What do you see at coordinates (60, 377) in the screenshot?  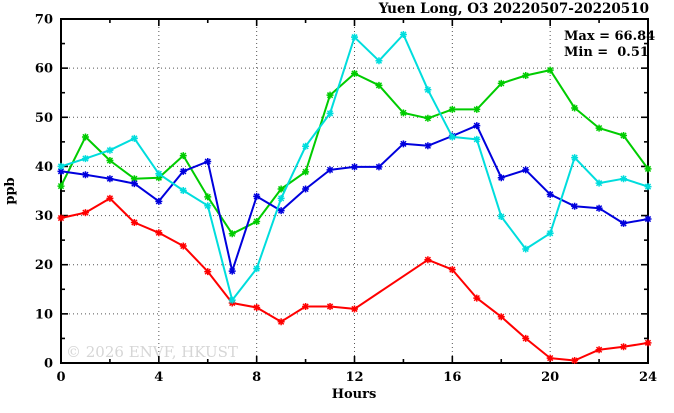 I see `x-tick-label-0: 0` at bounding box center [60, 377].